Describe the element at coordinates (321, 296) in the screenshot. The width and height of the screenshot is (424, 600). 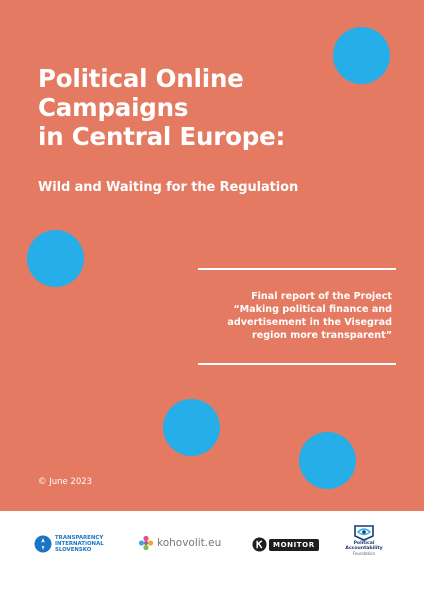
I see `project-description-line: Final report of the Project` at that location.